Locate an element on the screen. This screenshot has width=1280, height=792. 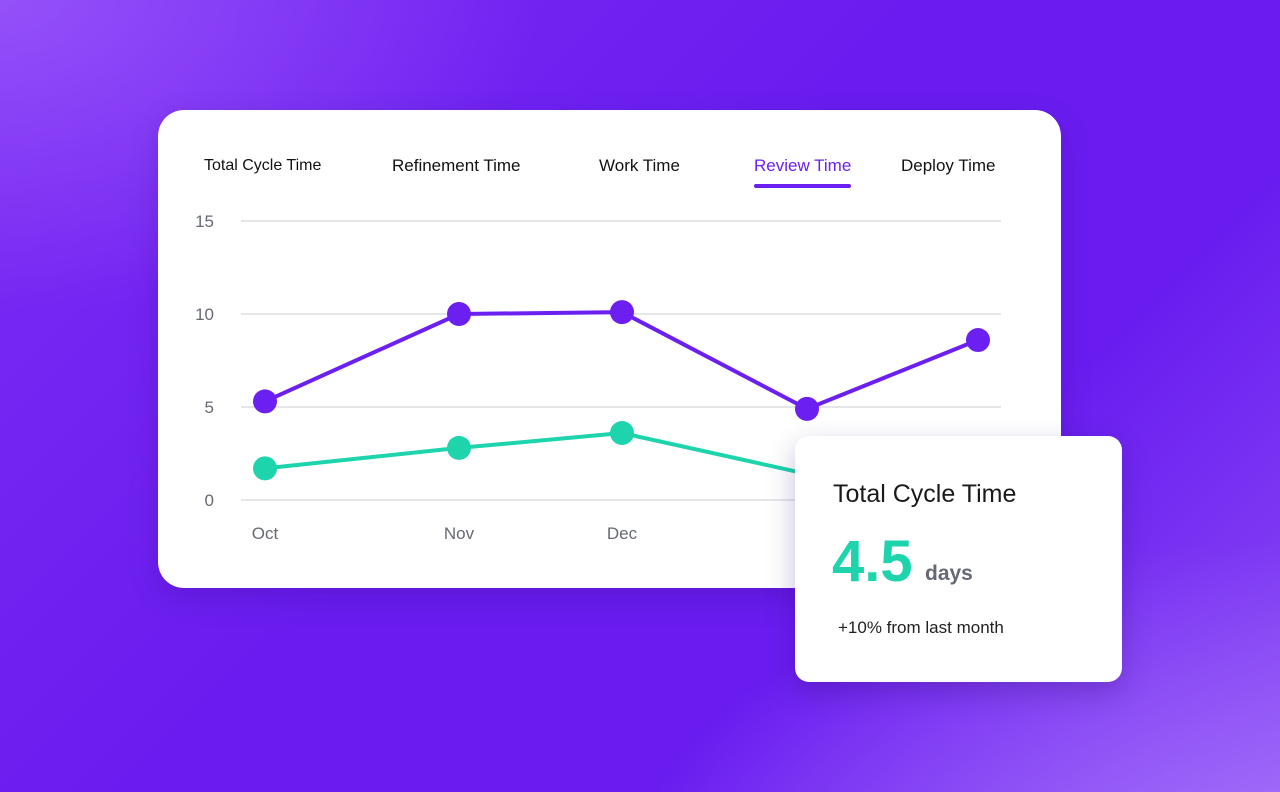
y-tick-label: 15 is located at coordinates (204, 221).